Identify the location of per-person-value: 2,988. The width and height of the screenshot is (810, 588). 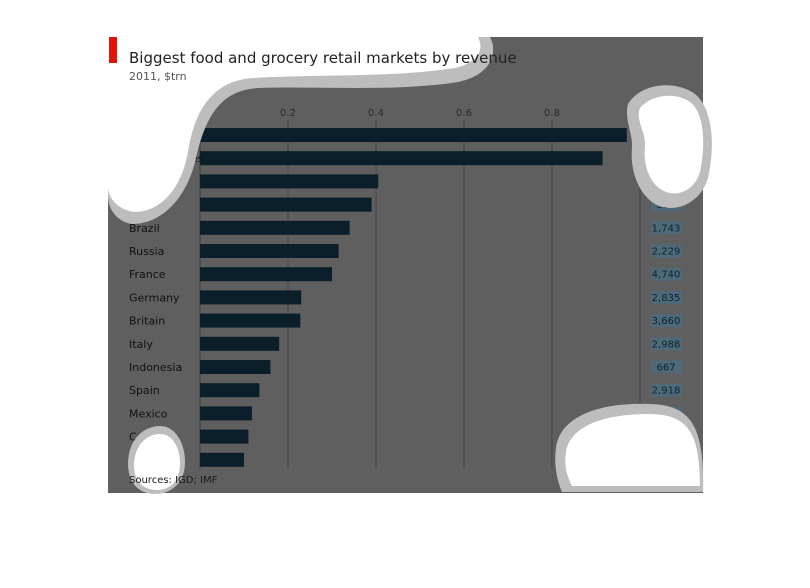
(666, 344).